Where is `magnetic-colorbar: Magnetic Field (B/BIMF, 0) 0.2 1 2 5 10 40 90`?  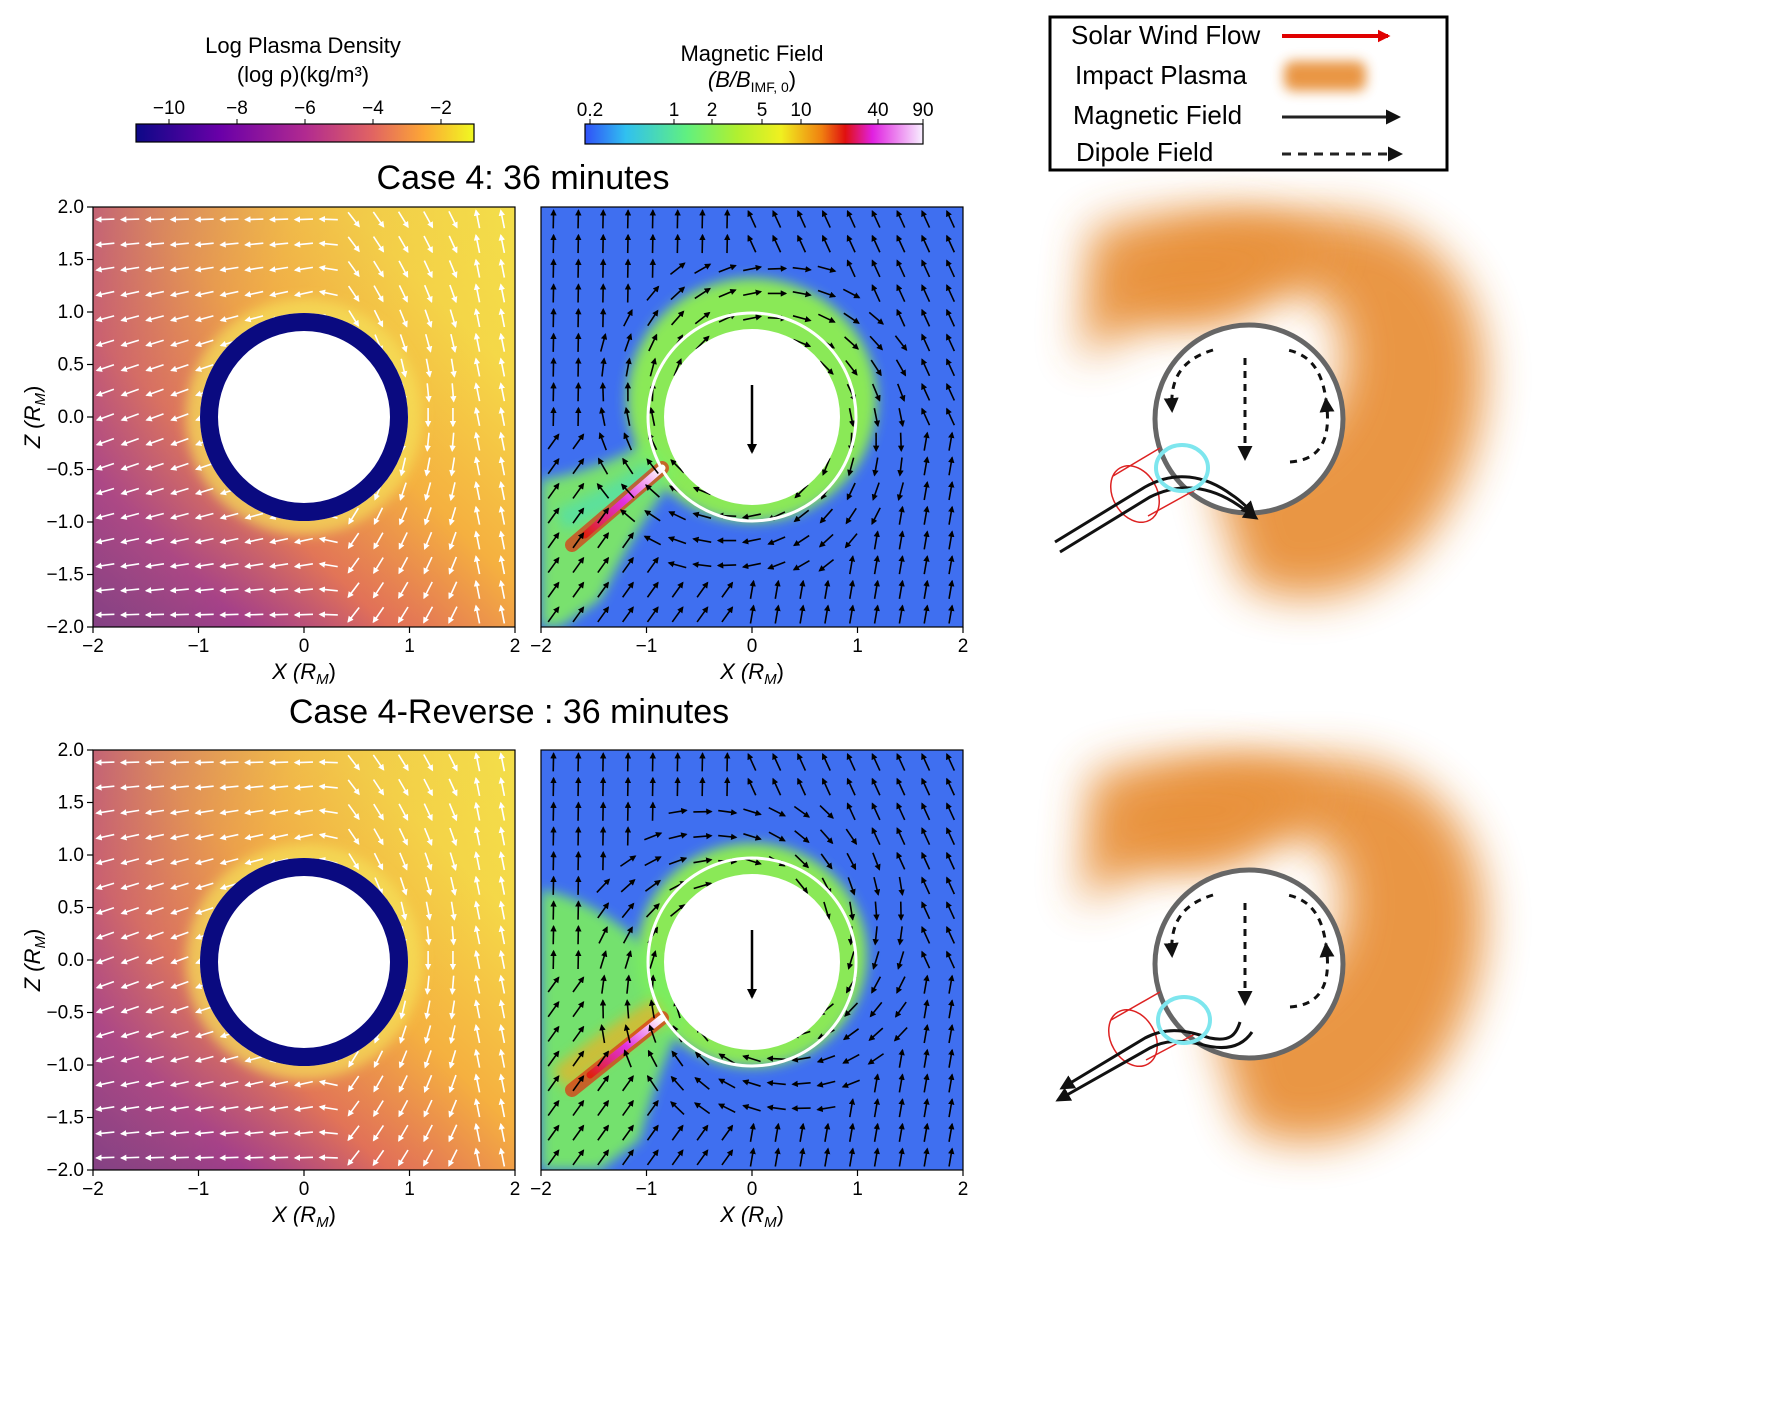
magnetic-colorbar: Magnetic Field (B/BIMF, 0) 0.2 1 2 5 10 40 90 is located at coordinates (755, 93).